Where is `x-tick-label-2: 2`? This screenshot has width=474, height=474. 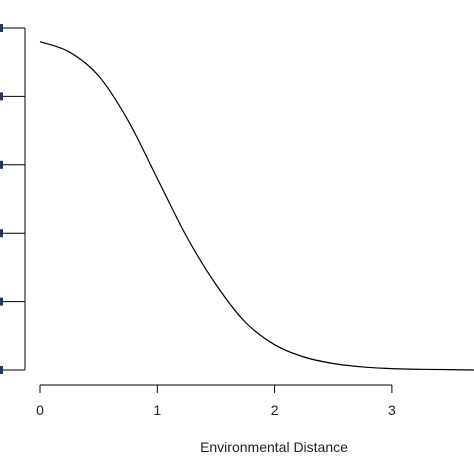 x-tick-label-2: 2 is located at coordinates (275, 410).